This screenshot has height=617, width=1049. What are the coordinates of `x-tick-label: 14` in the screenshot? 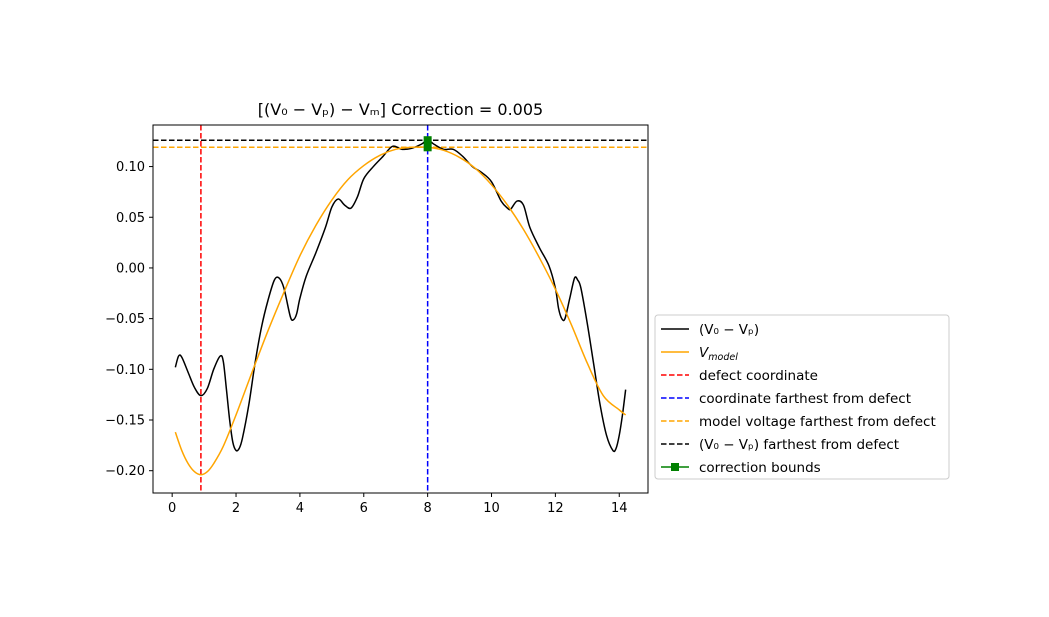 It's located at (619, 508).